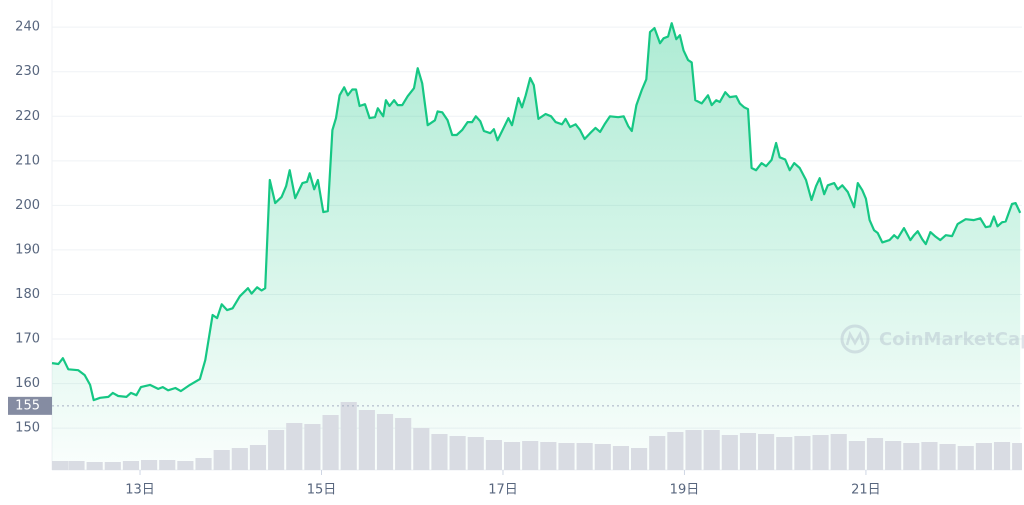  What do you see at coordinates (27, 27) in the screenshot?
I see `y-tick-label: 240` at bounding box center [27, 27].